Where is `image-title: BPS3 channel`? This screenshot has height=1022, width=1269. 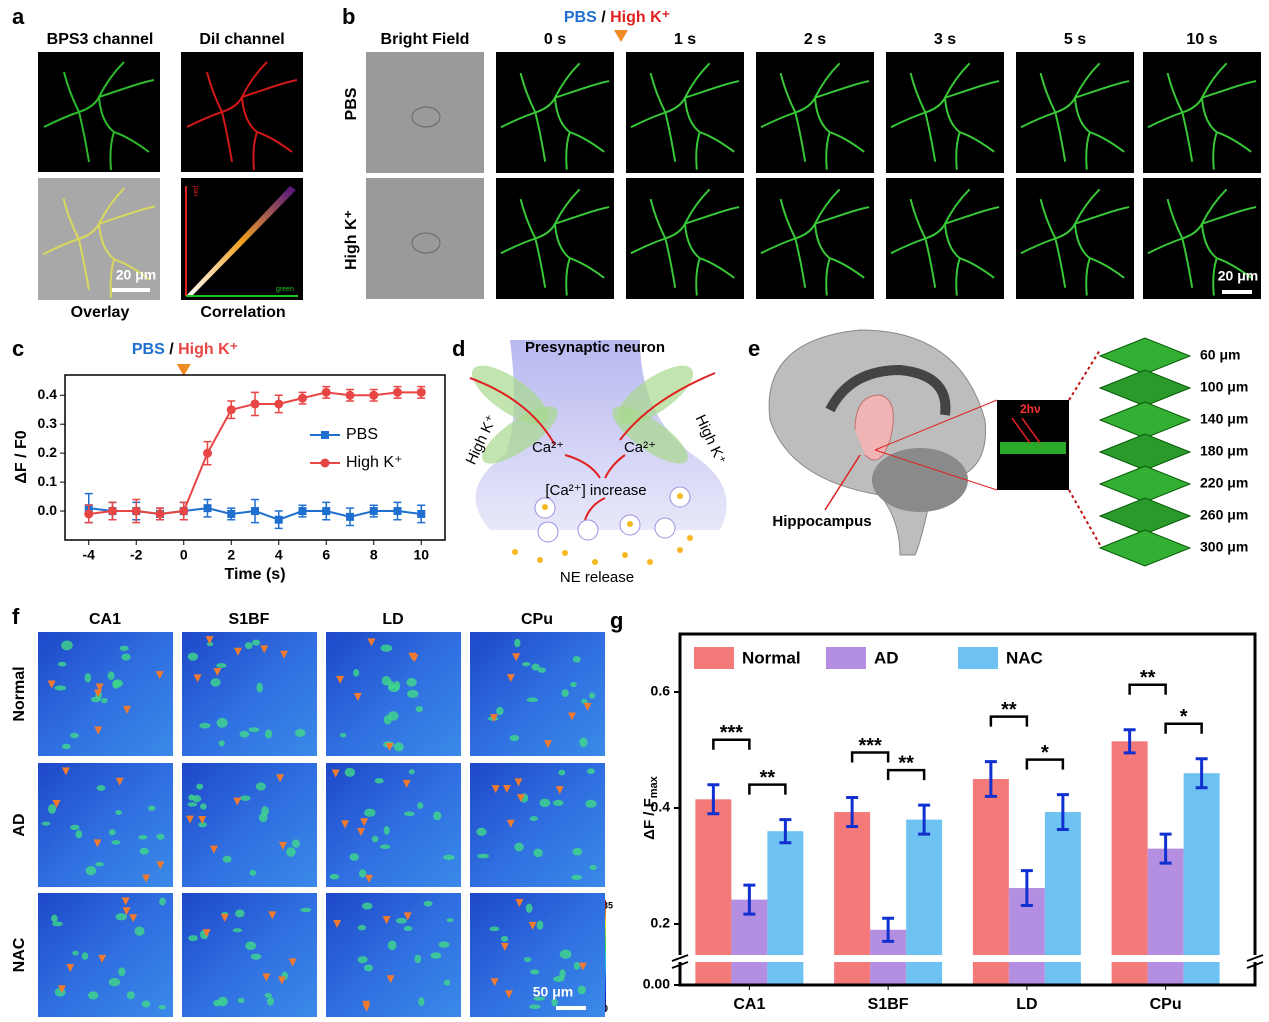
image-title: BPS3 channel is located at coordinates (100, 39).